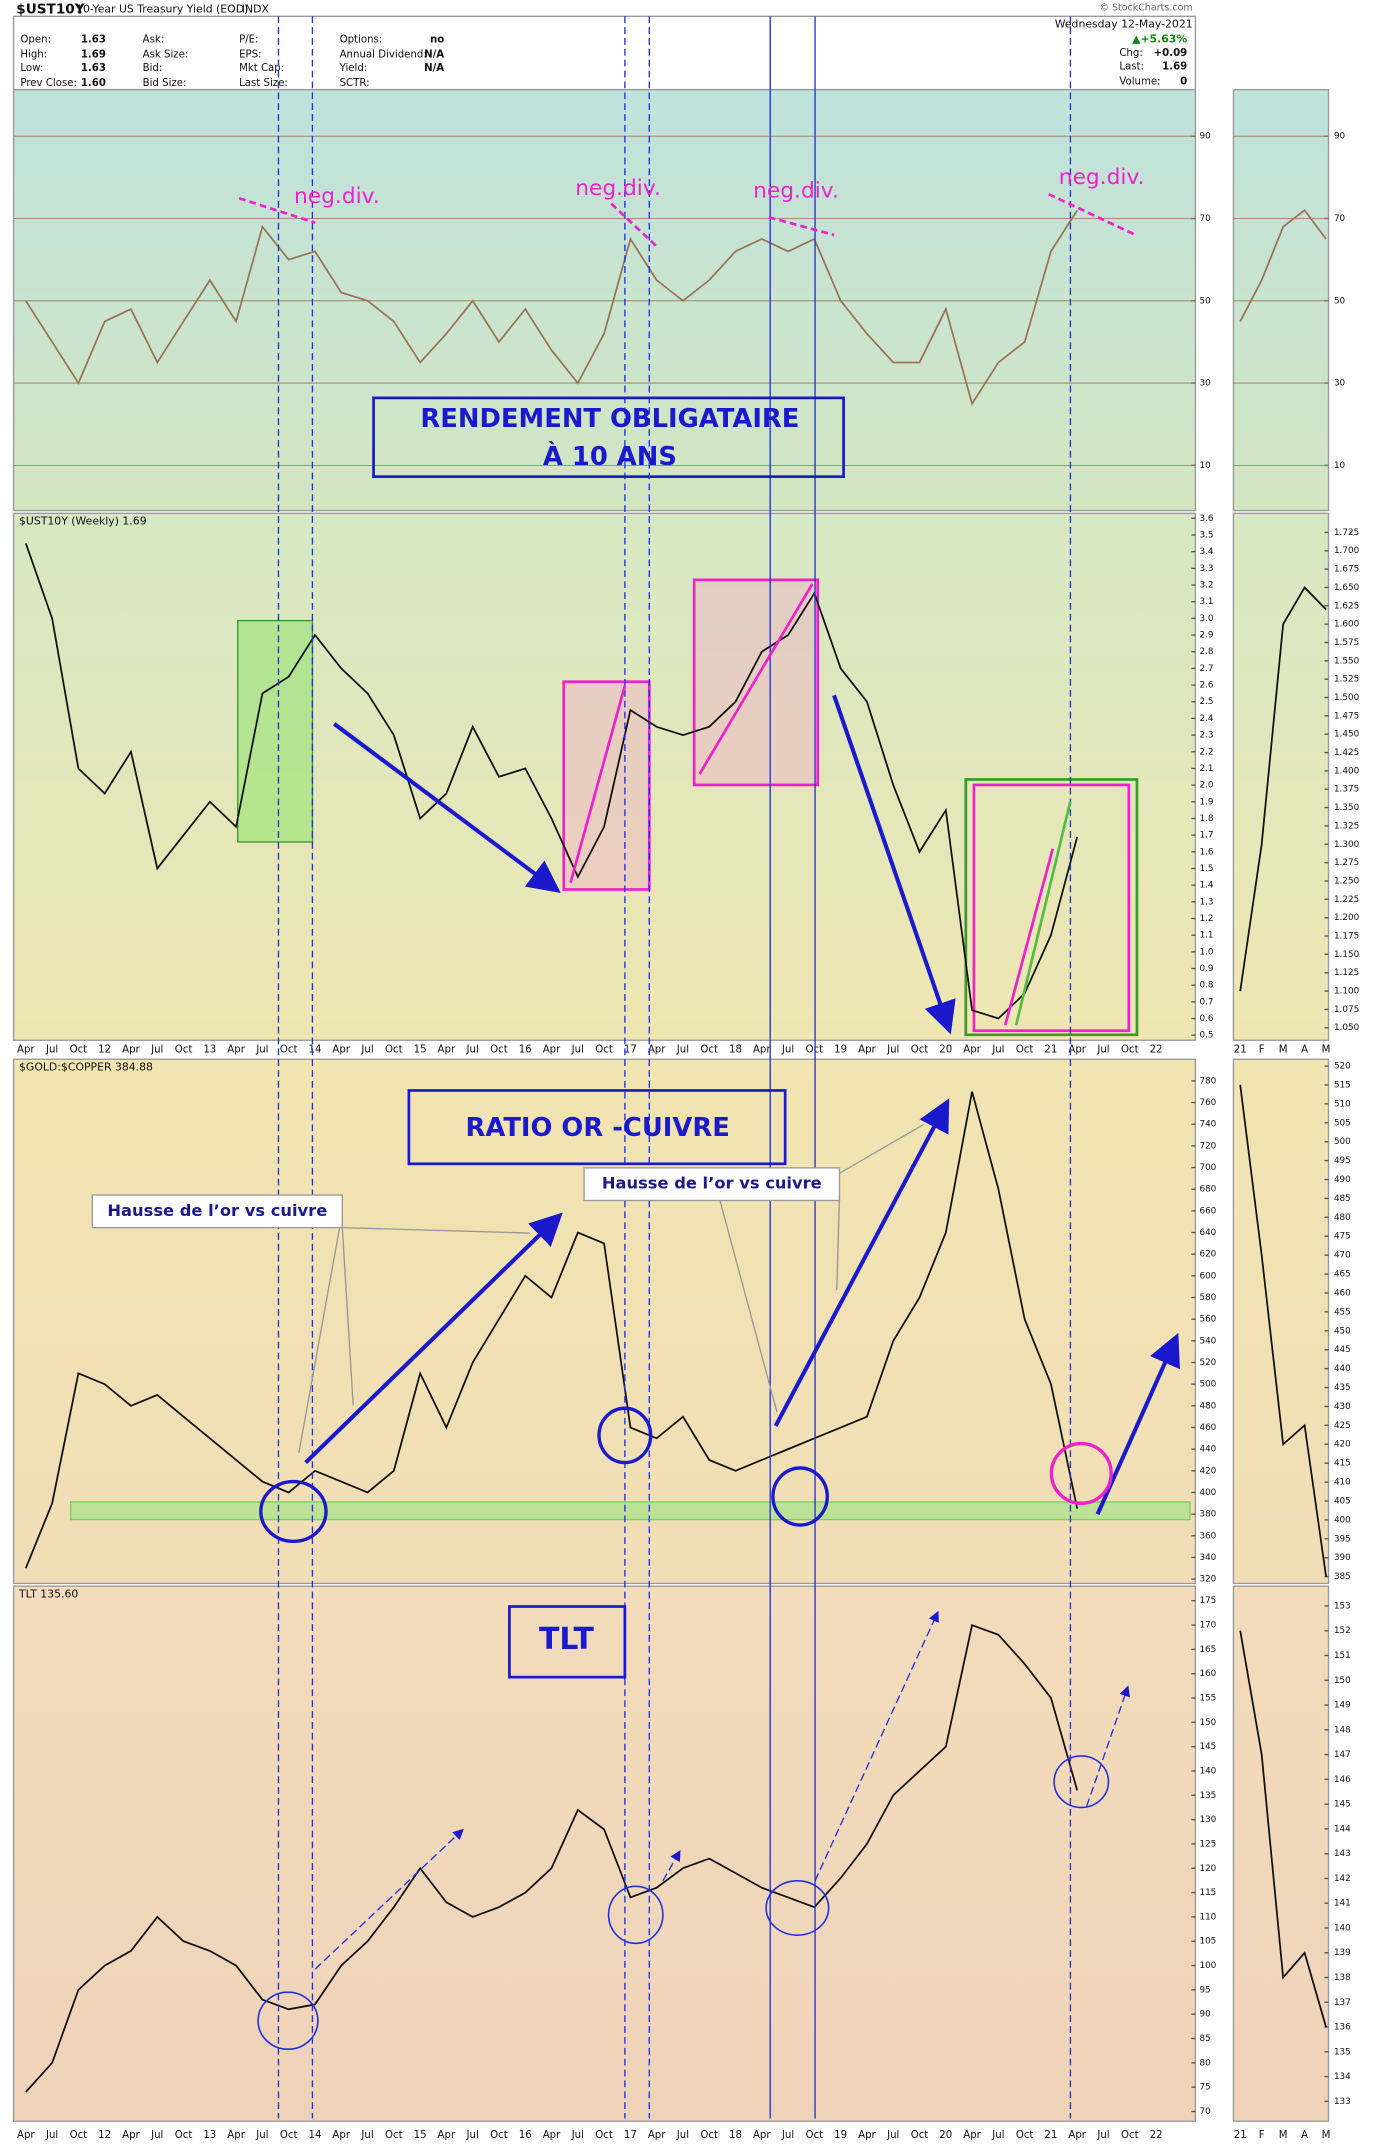 Image resolution: width=1391 pixels, height=2147 pixels. What do you see at coordinates (1342, 1388) in the screenshot?
I see `y-tick-label: 435` at bounding box center [1342, 1388].